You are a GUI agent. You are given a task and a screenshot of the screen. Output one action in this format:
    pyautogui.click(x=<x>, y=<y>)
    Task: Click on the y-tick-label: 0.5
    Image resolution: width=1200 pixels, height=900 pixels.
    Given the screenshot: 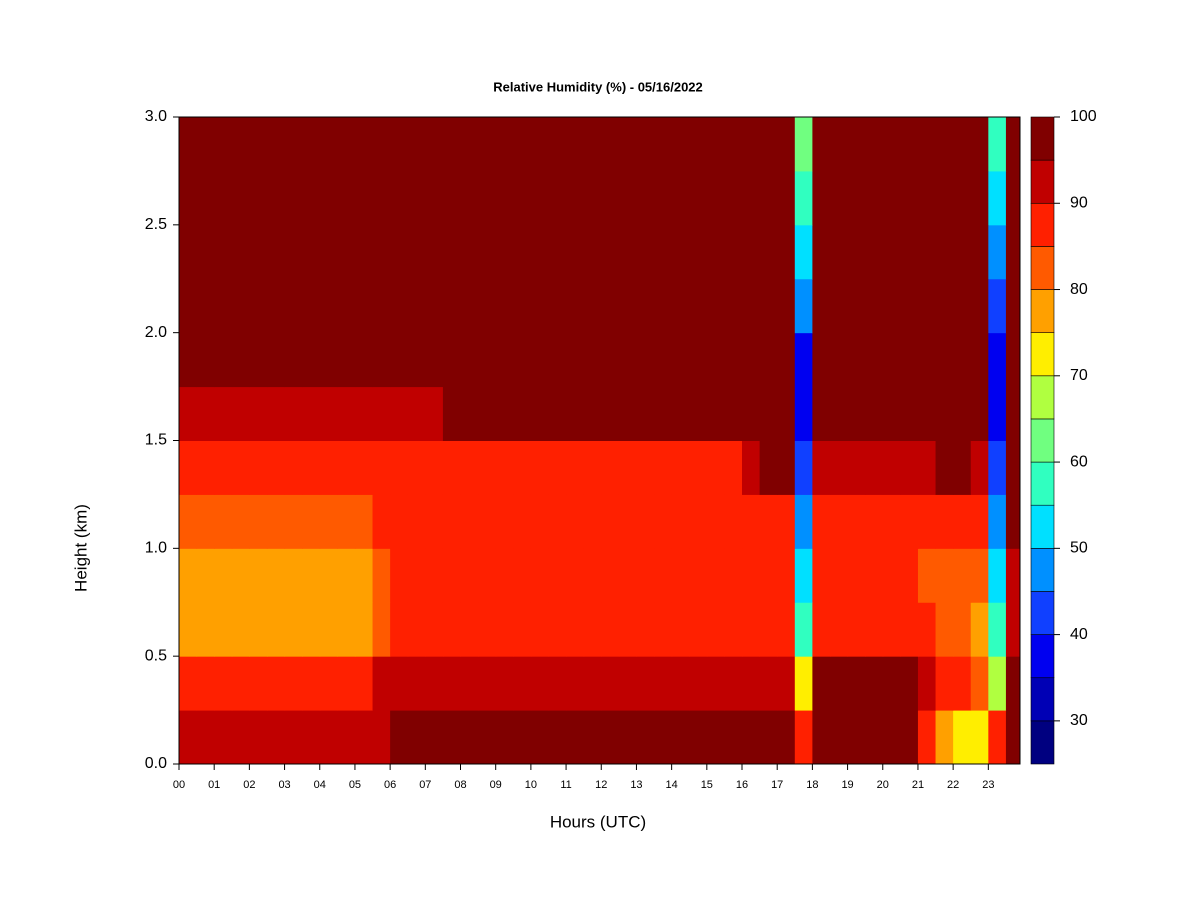 What is the action you would take?
    pyautogui.click(x=156, y=655)
    